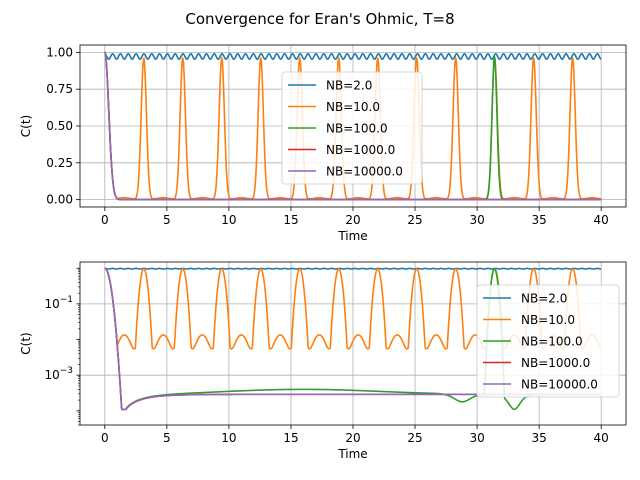  What do you see at coordinates (59, 200) in the screenshot?
I see `y-tick-label: 0.00` at bounding box center [59, 200].